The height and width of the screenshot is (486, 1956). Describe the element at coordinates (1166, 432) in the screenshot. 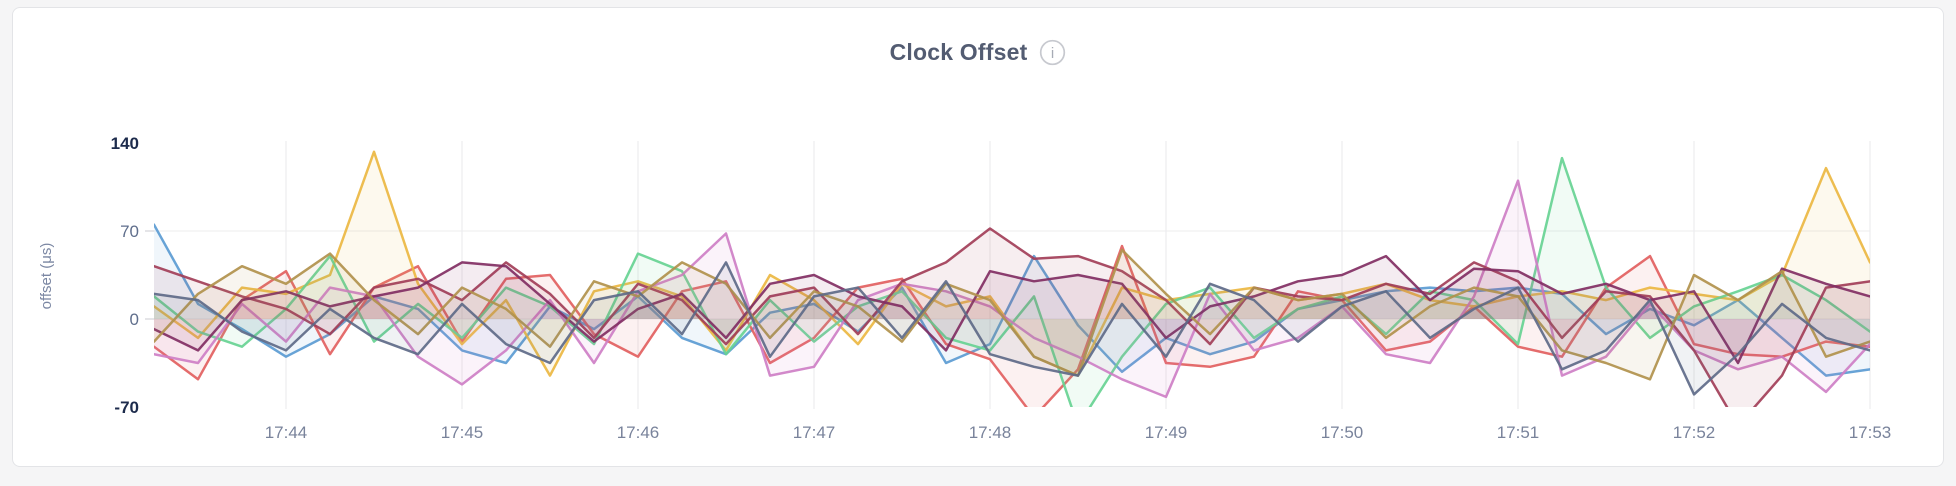

I see `x-tick-label: 17:49` at that location.